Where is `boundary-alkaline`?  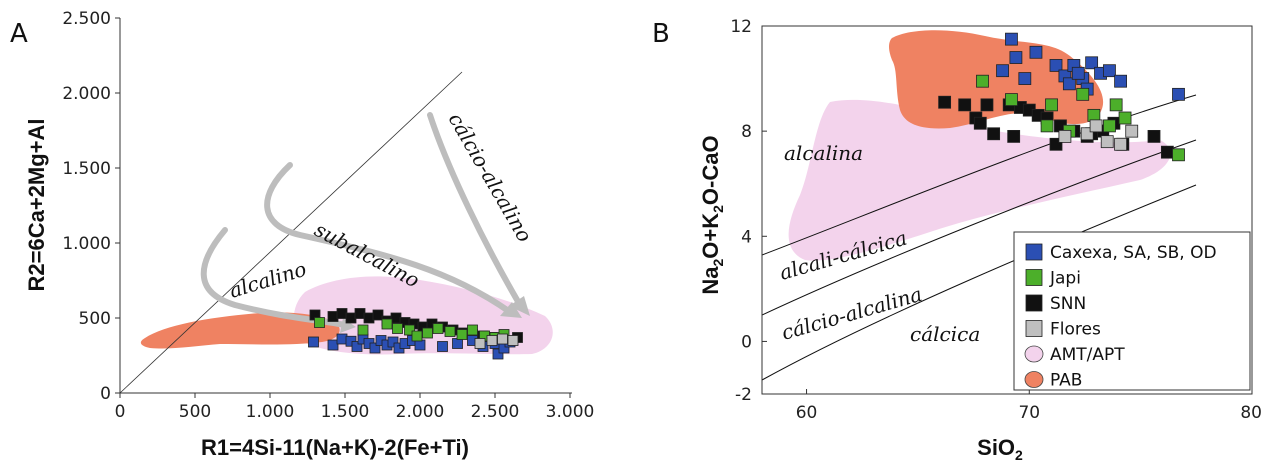
boundary-alkaline is located at coordinates (979, 175).